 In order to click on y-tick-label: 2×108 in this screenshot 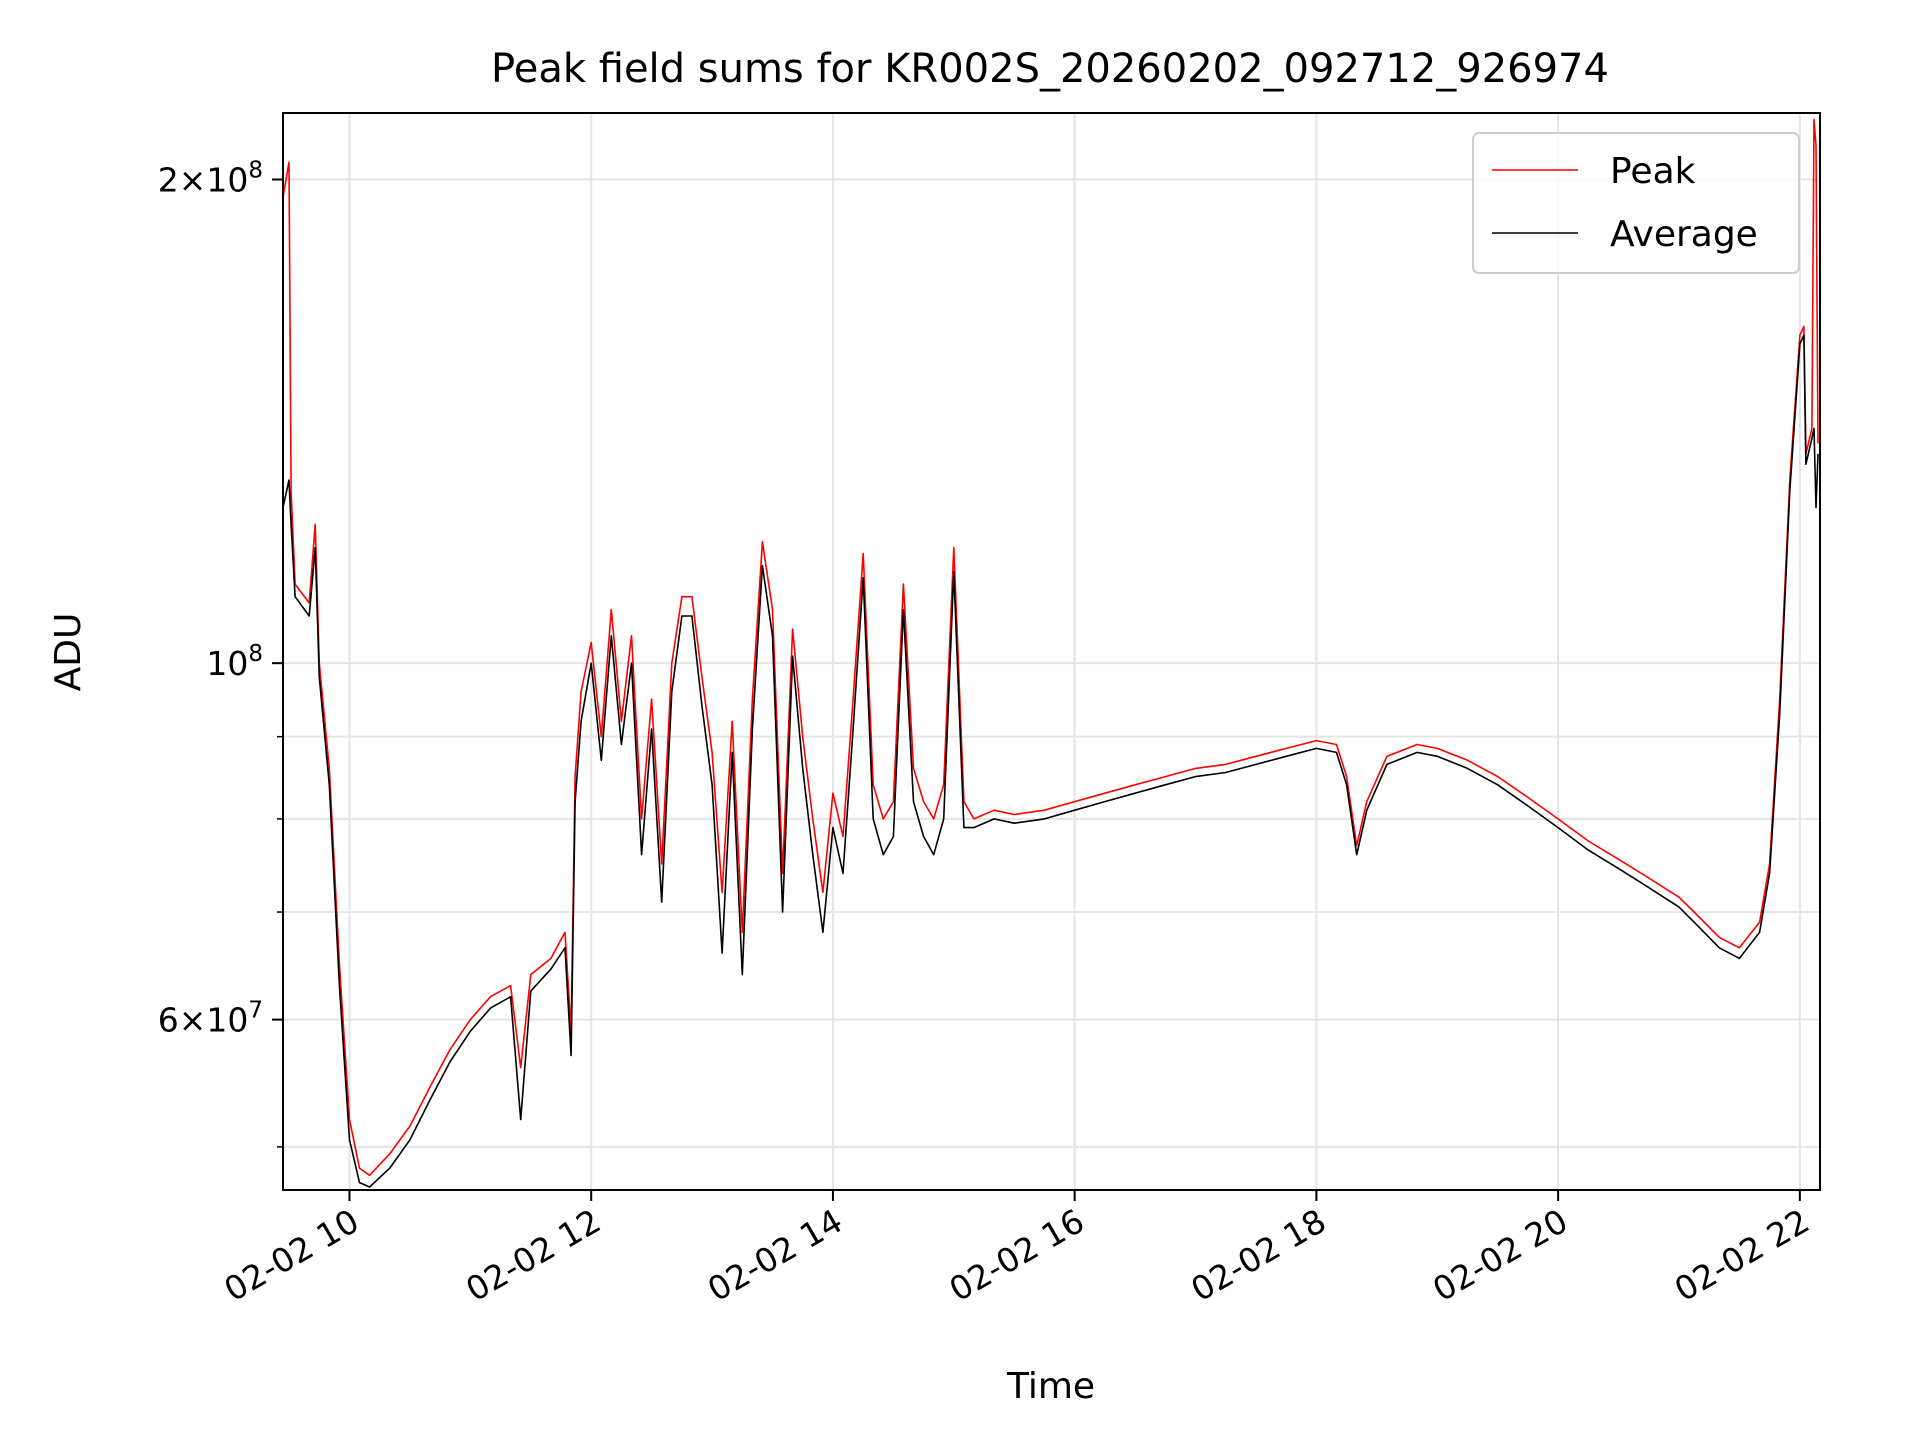, I will do `click(210, 179)`.